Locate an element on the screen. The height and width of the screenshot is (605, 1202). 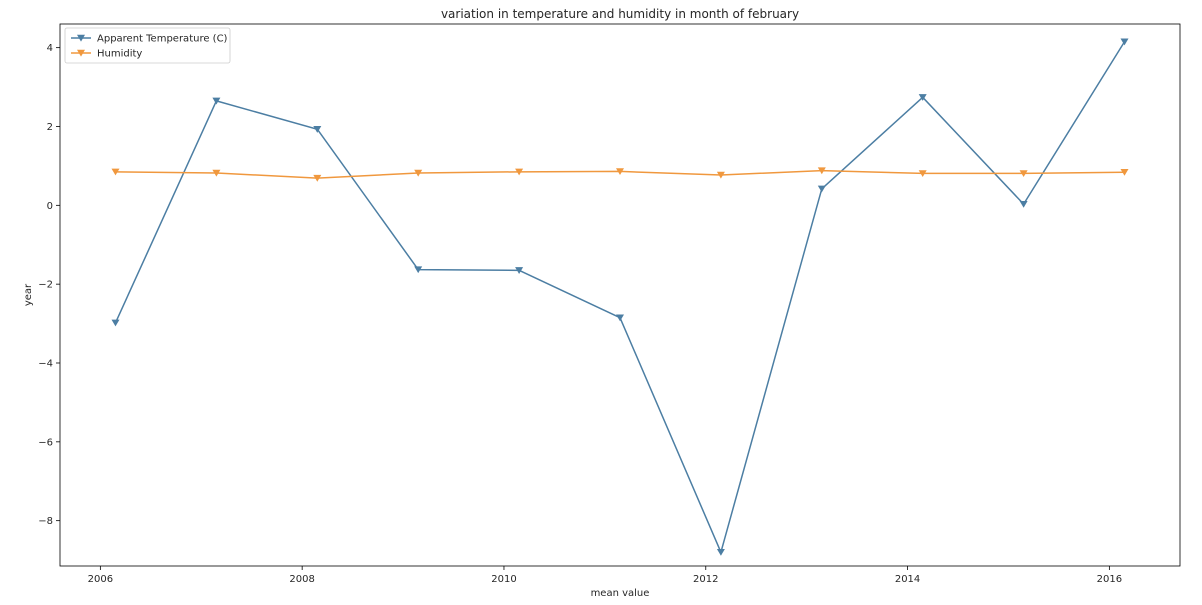
y-tick-label: −8 is located at coordinates (45, 521).